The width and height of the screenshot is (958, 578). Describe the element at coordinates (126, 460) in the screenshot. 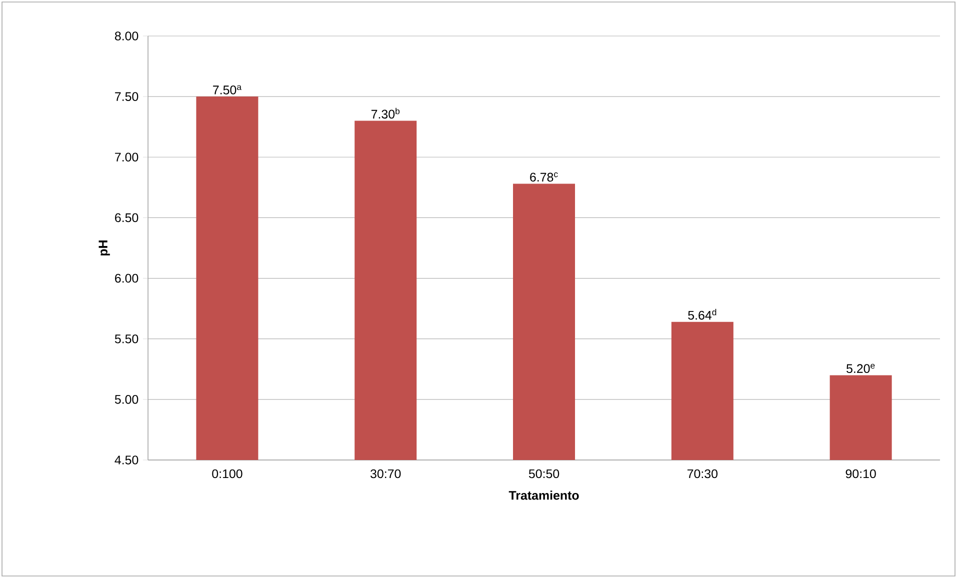

I see `y-tick-label: 4.50` at that location.